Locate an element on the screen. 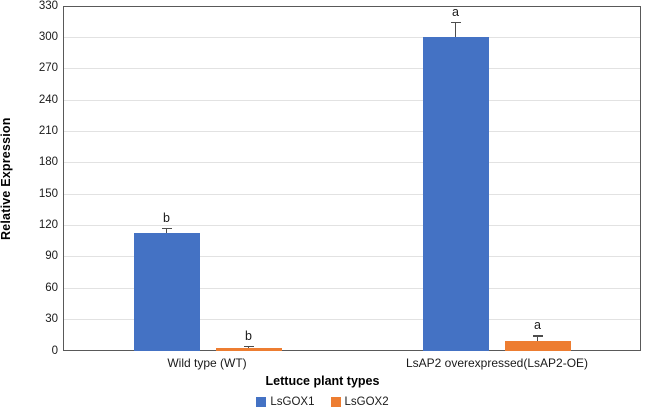  legend-item-lsgox2: LsGOX2 is located at coordinates (359, 402).